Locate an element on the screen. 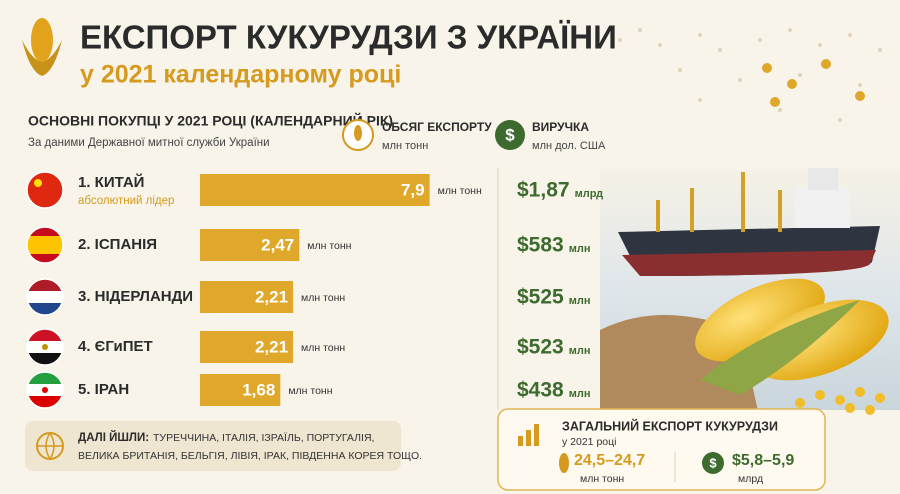 The width and height of the screenshot is (900, 494). country-name: 2. ІСПАНІЯ is located at coordinates (117, 244).